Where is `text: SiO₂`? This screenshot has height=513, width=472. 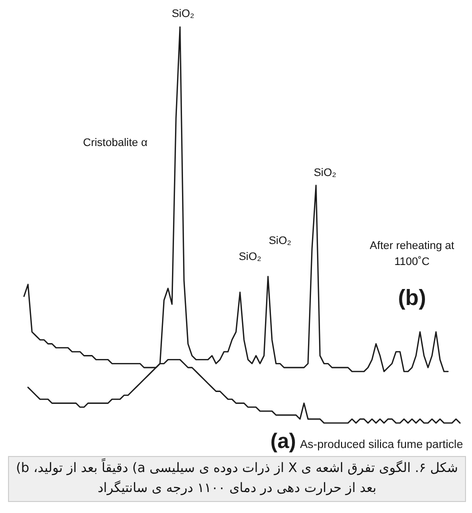
text: SiO₂ is located at coordinates (183, 14).